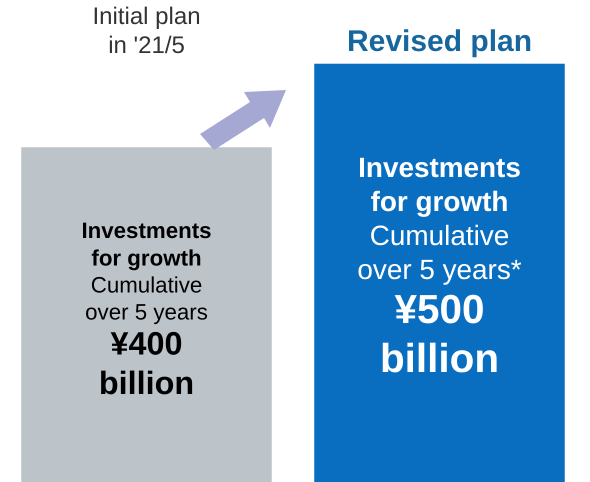 The width and height of the screenshot is (590, 482). I want to click on data-label: Investments for growth Cumulative over 5 years ¥400 billion, so click(146, 310).